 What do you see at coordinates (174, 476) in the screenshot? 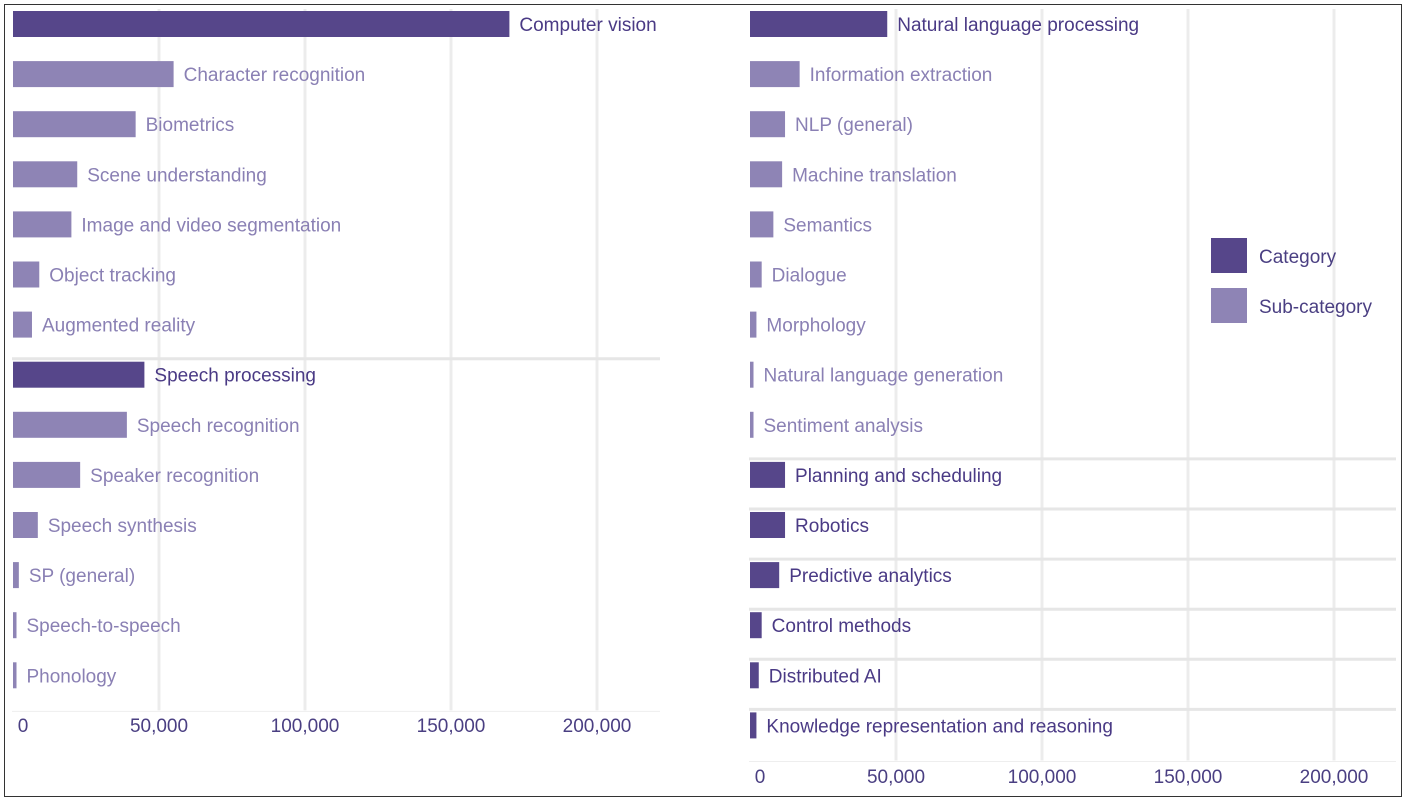
I see `left-bar-label: Speaker recognition` at bounding box center [174, 476].